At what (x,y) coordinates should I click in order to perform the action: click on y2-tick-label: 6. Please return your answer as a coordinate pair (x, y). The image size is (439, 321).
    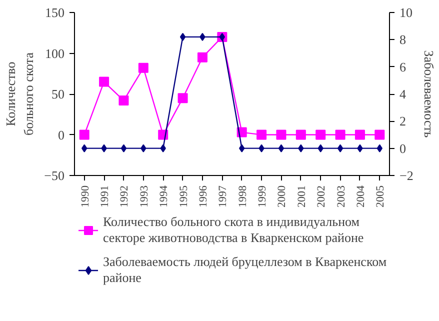
    Looking at the image, I should click on (403, 66).